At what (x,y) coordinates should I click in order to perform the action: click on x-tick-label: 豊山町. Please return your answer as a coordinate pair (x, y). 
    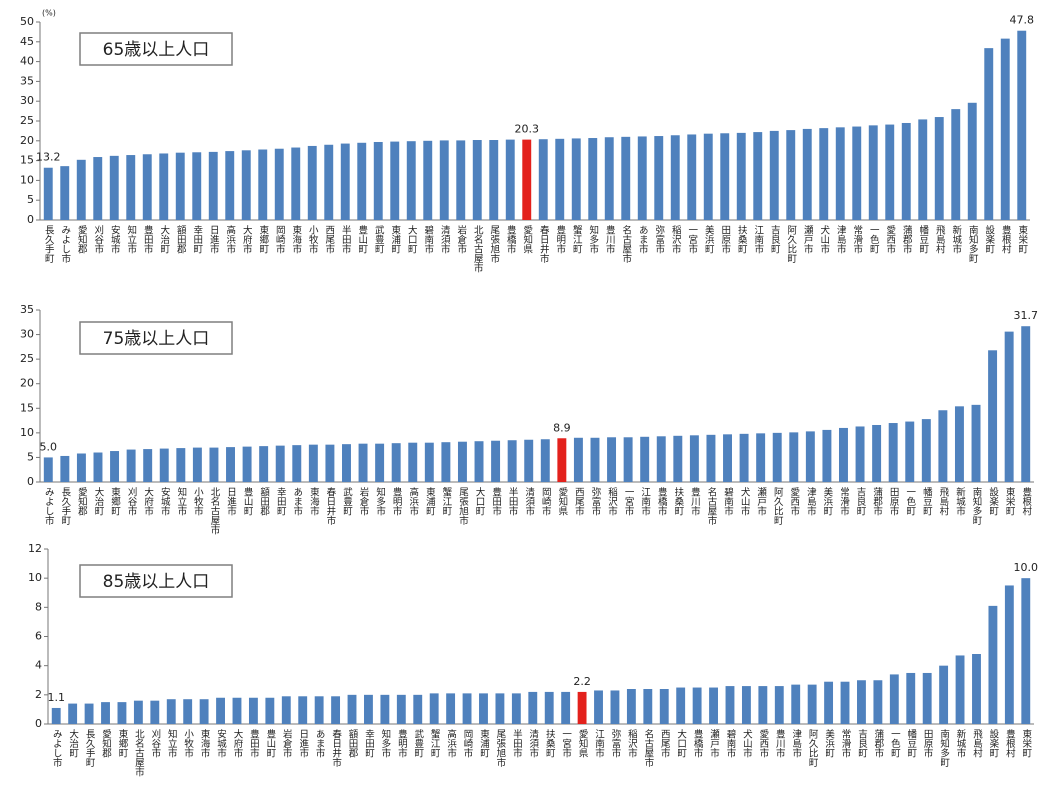
    Looking at the image, I should click on (248, 500).